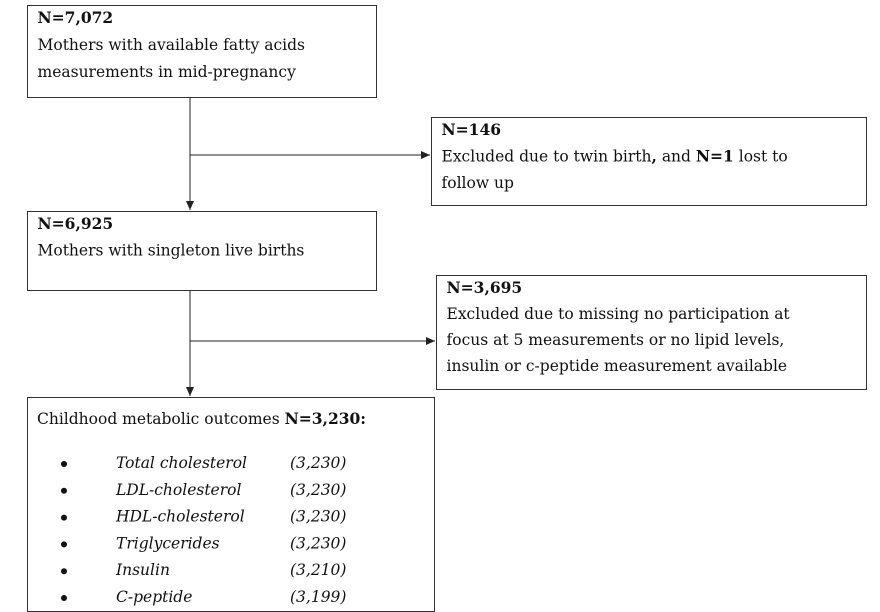 The height and width of the screenshot is (612, 880). What do you see at coordinates (76, 17) in the screenshot?
I see `count: N=7,072` at bounding box center [76, 17].